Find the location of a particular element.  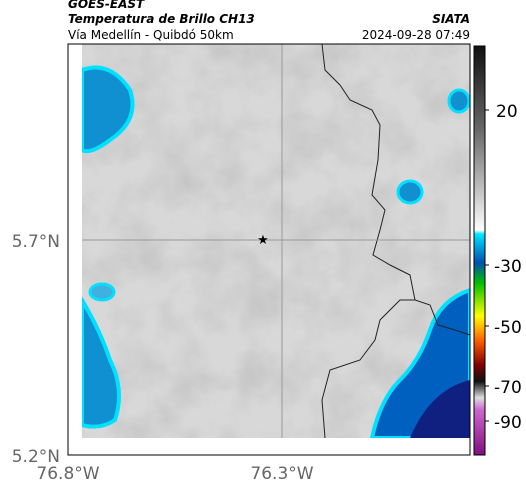

cold-core is located at coordinates (440, 409).